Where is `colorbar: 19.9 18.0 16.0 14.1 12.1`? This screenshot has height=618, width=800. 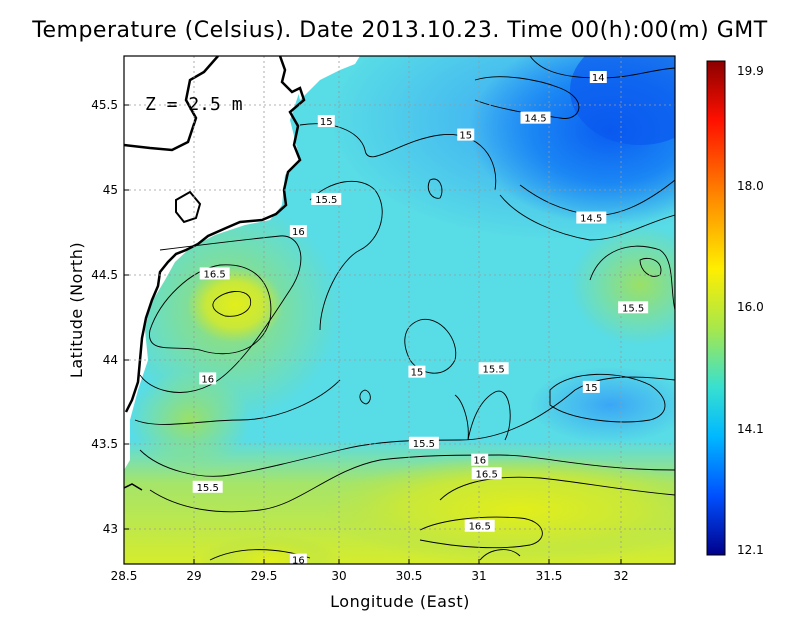
colorbar: 19.9 18.0 16.0 14.1 12.1 is located at coordinates (735, 308).